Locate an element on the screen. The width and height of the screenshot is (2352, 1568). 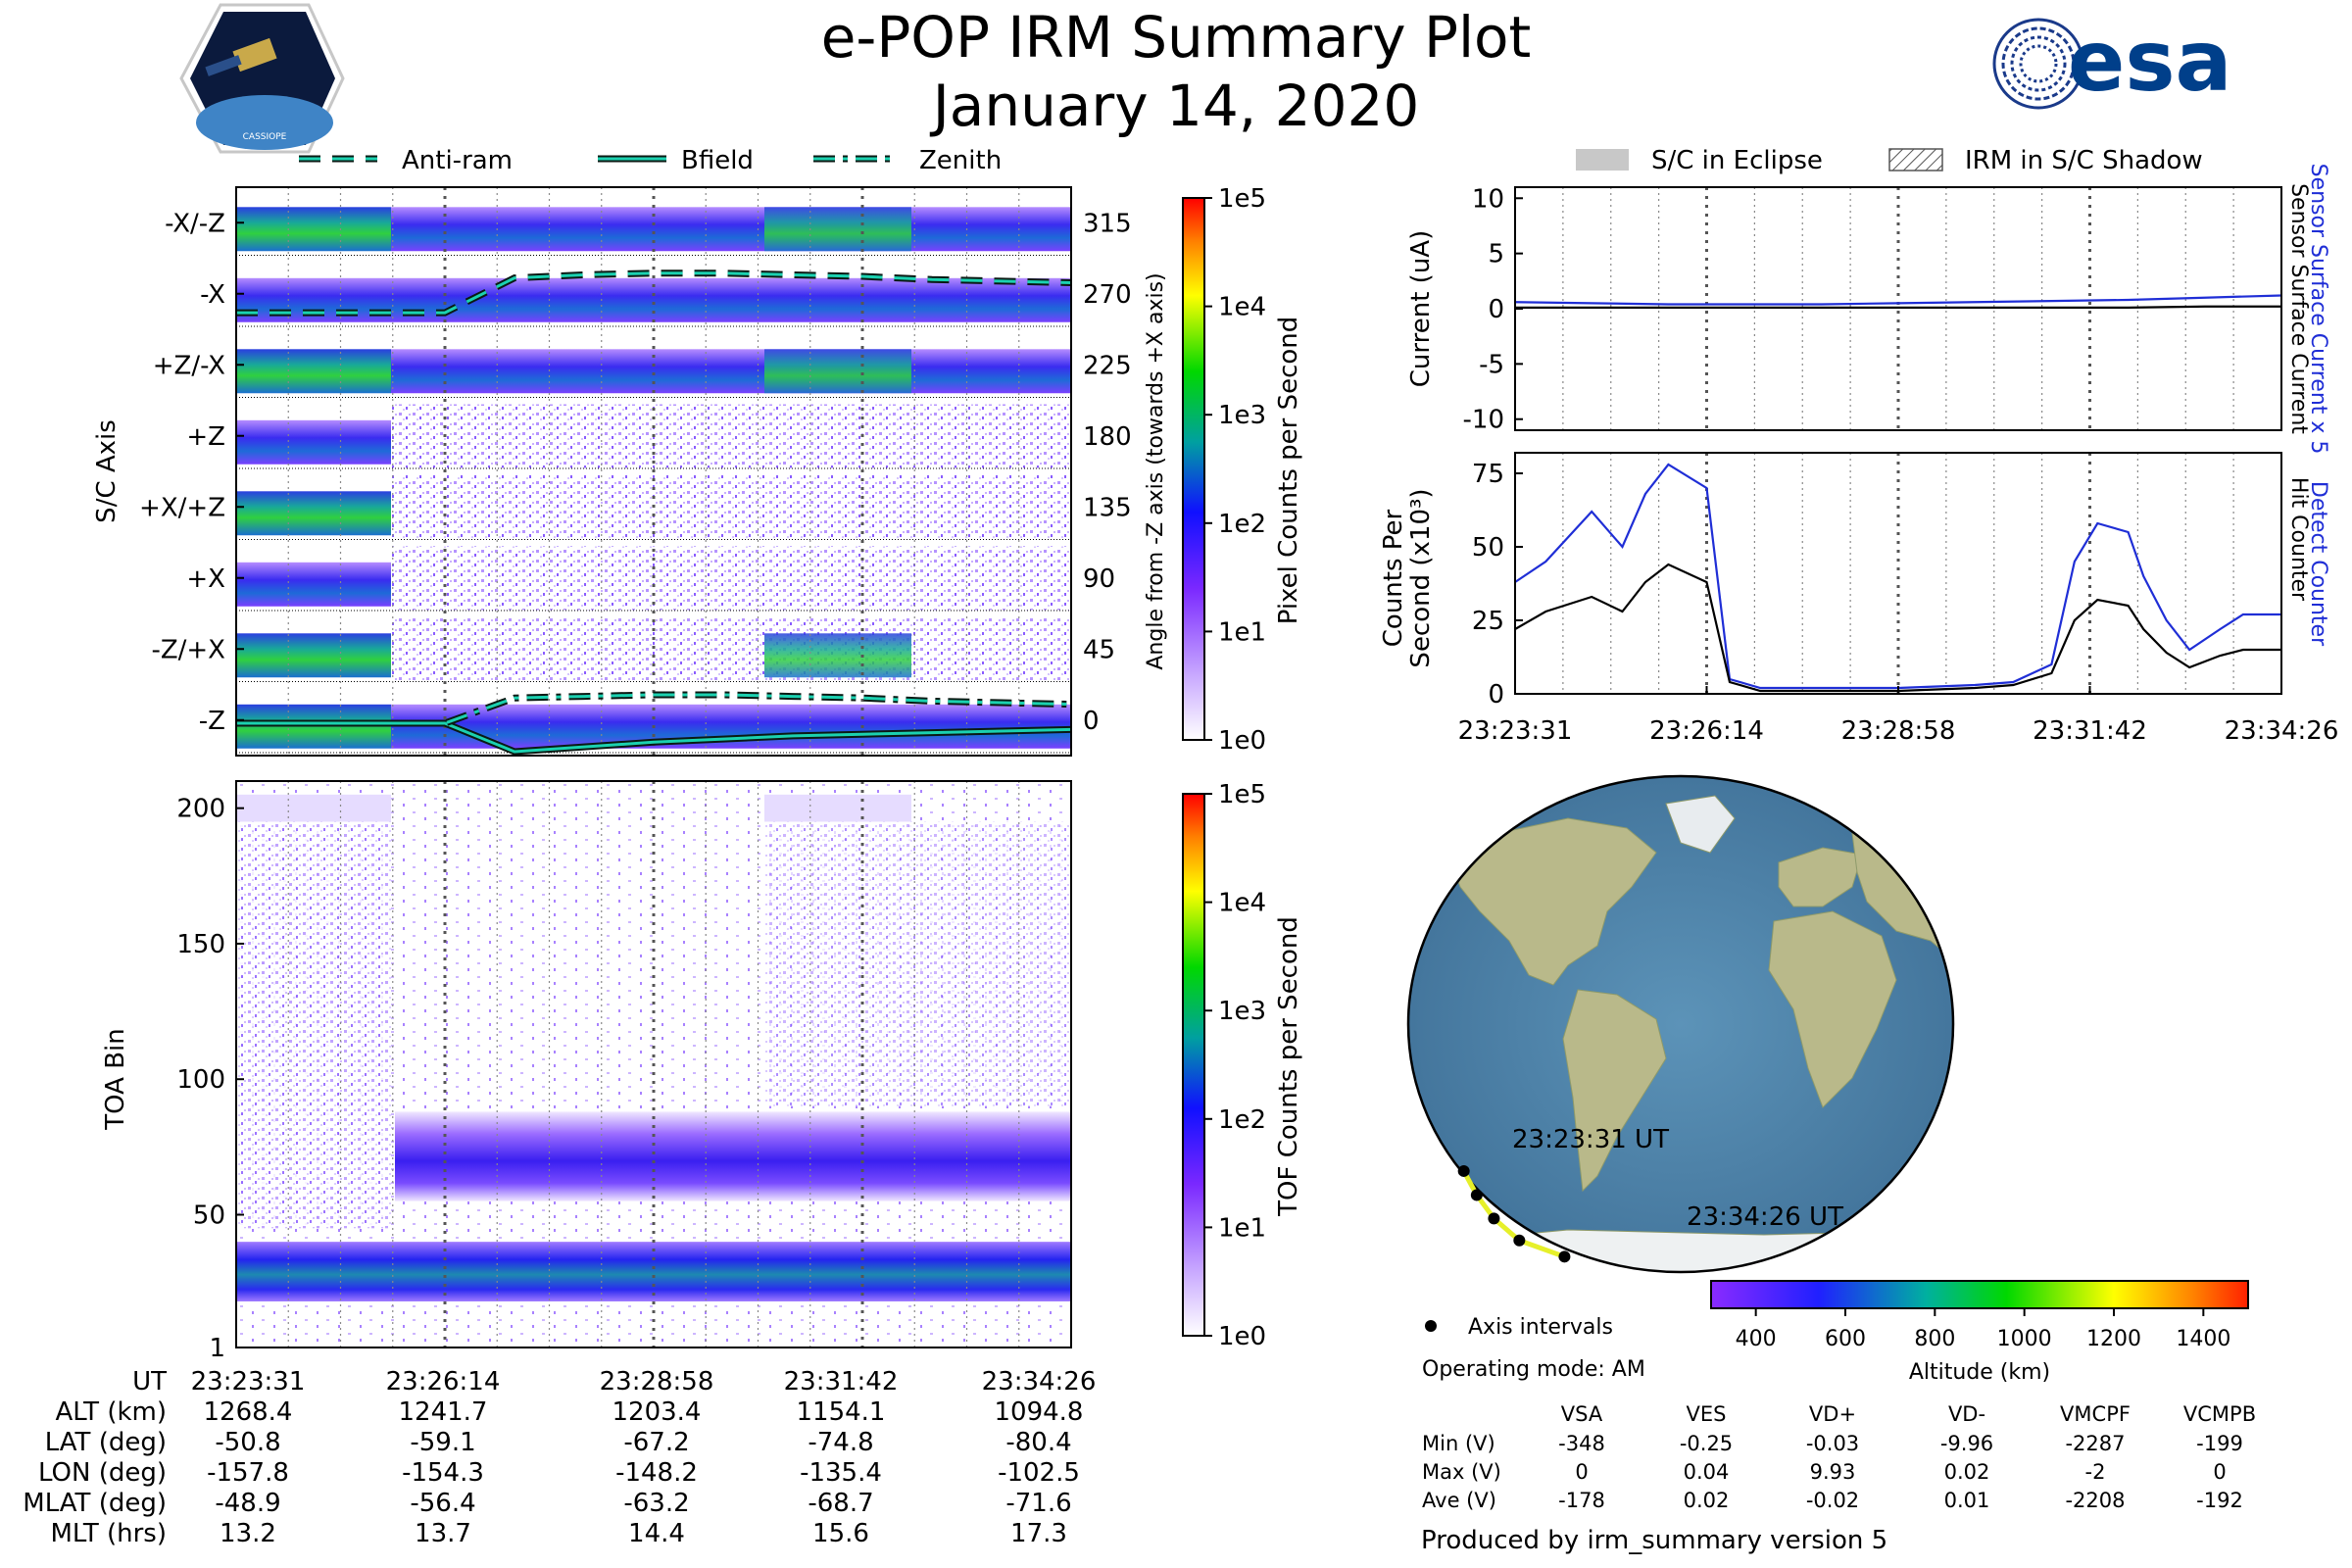
orbit-cell: 1203.4 is located at coordinates (657, 1412).